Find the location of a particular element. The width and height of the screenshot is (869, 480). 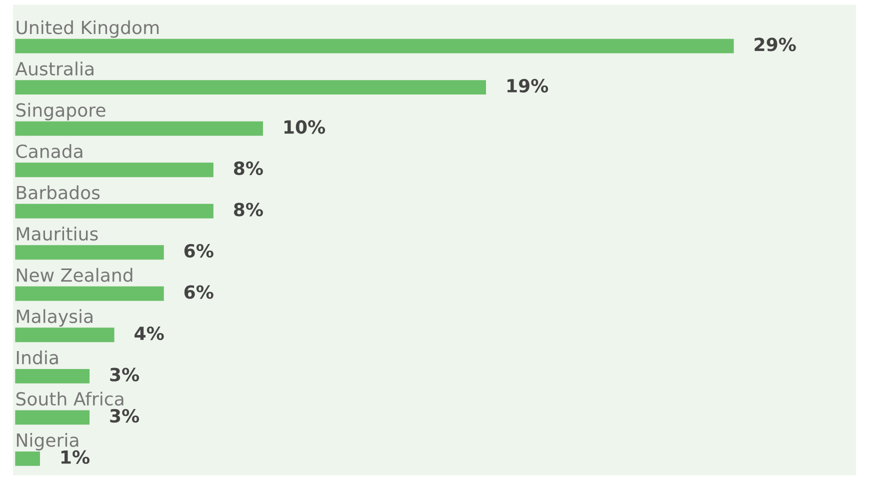

data-label: 1% is located at coordinates (75, 457).